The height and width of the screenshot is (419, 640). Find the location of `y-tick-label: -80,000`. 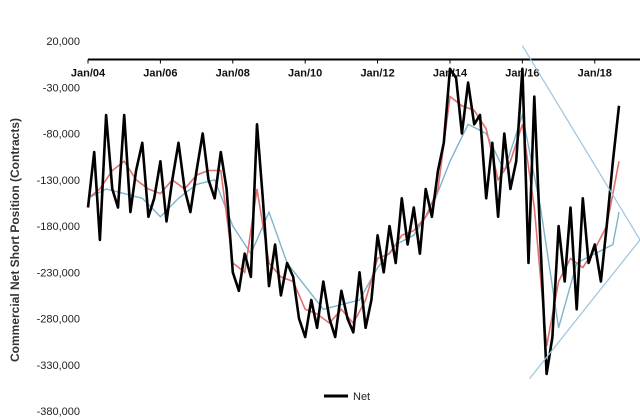

y-tick-label: -80,000 is located at coordinates (61, 135).